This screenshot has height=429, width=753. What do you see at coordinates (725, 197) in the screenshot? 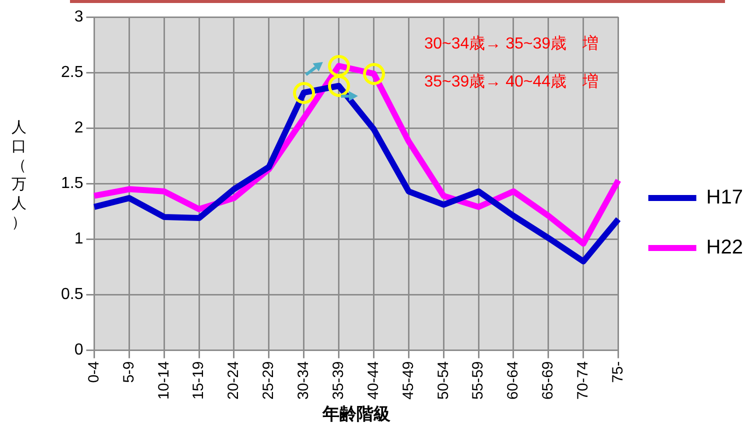
I see `legend-label: H17` at bounding box center [725, 197].